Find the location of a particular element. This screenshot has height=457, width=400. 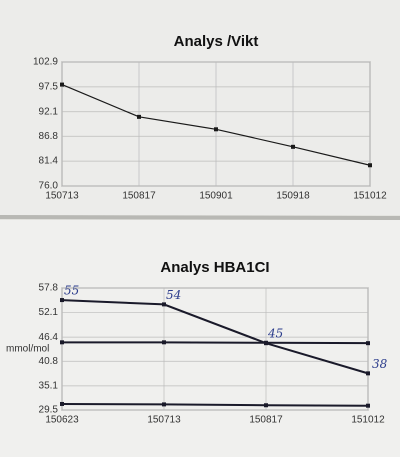

y-tick-label: 81.4 is located at coordinates (49, 161).